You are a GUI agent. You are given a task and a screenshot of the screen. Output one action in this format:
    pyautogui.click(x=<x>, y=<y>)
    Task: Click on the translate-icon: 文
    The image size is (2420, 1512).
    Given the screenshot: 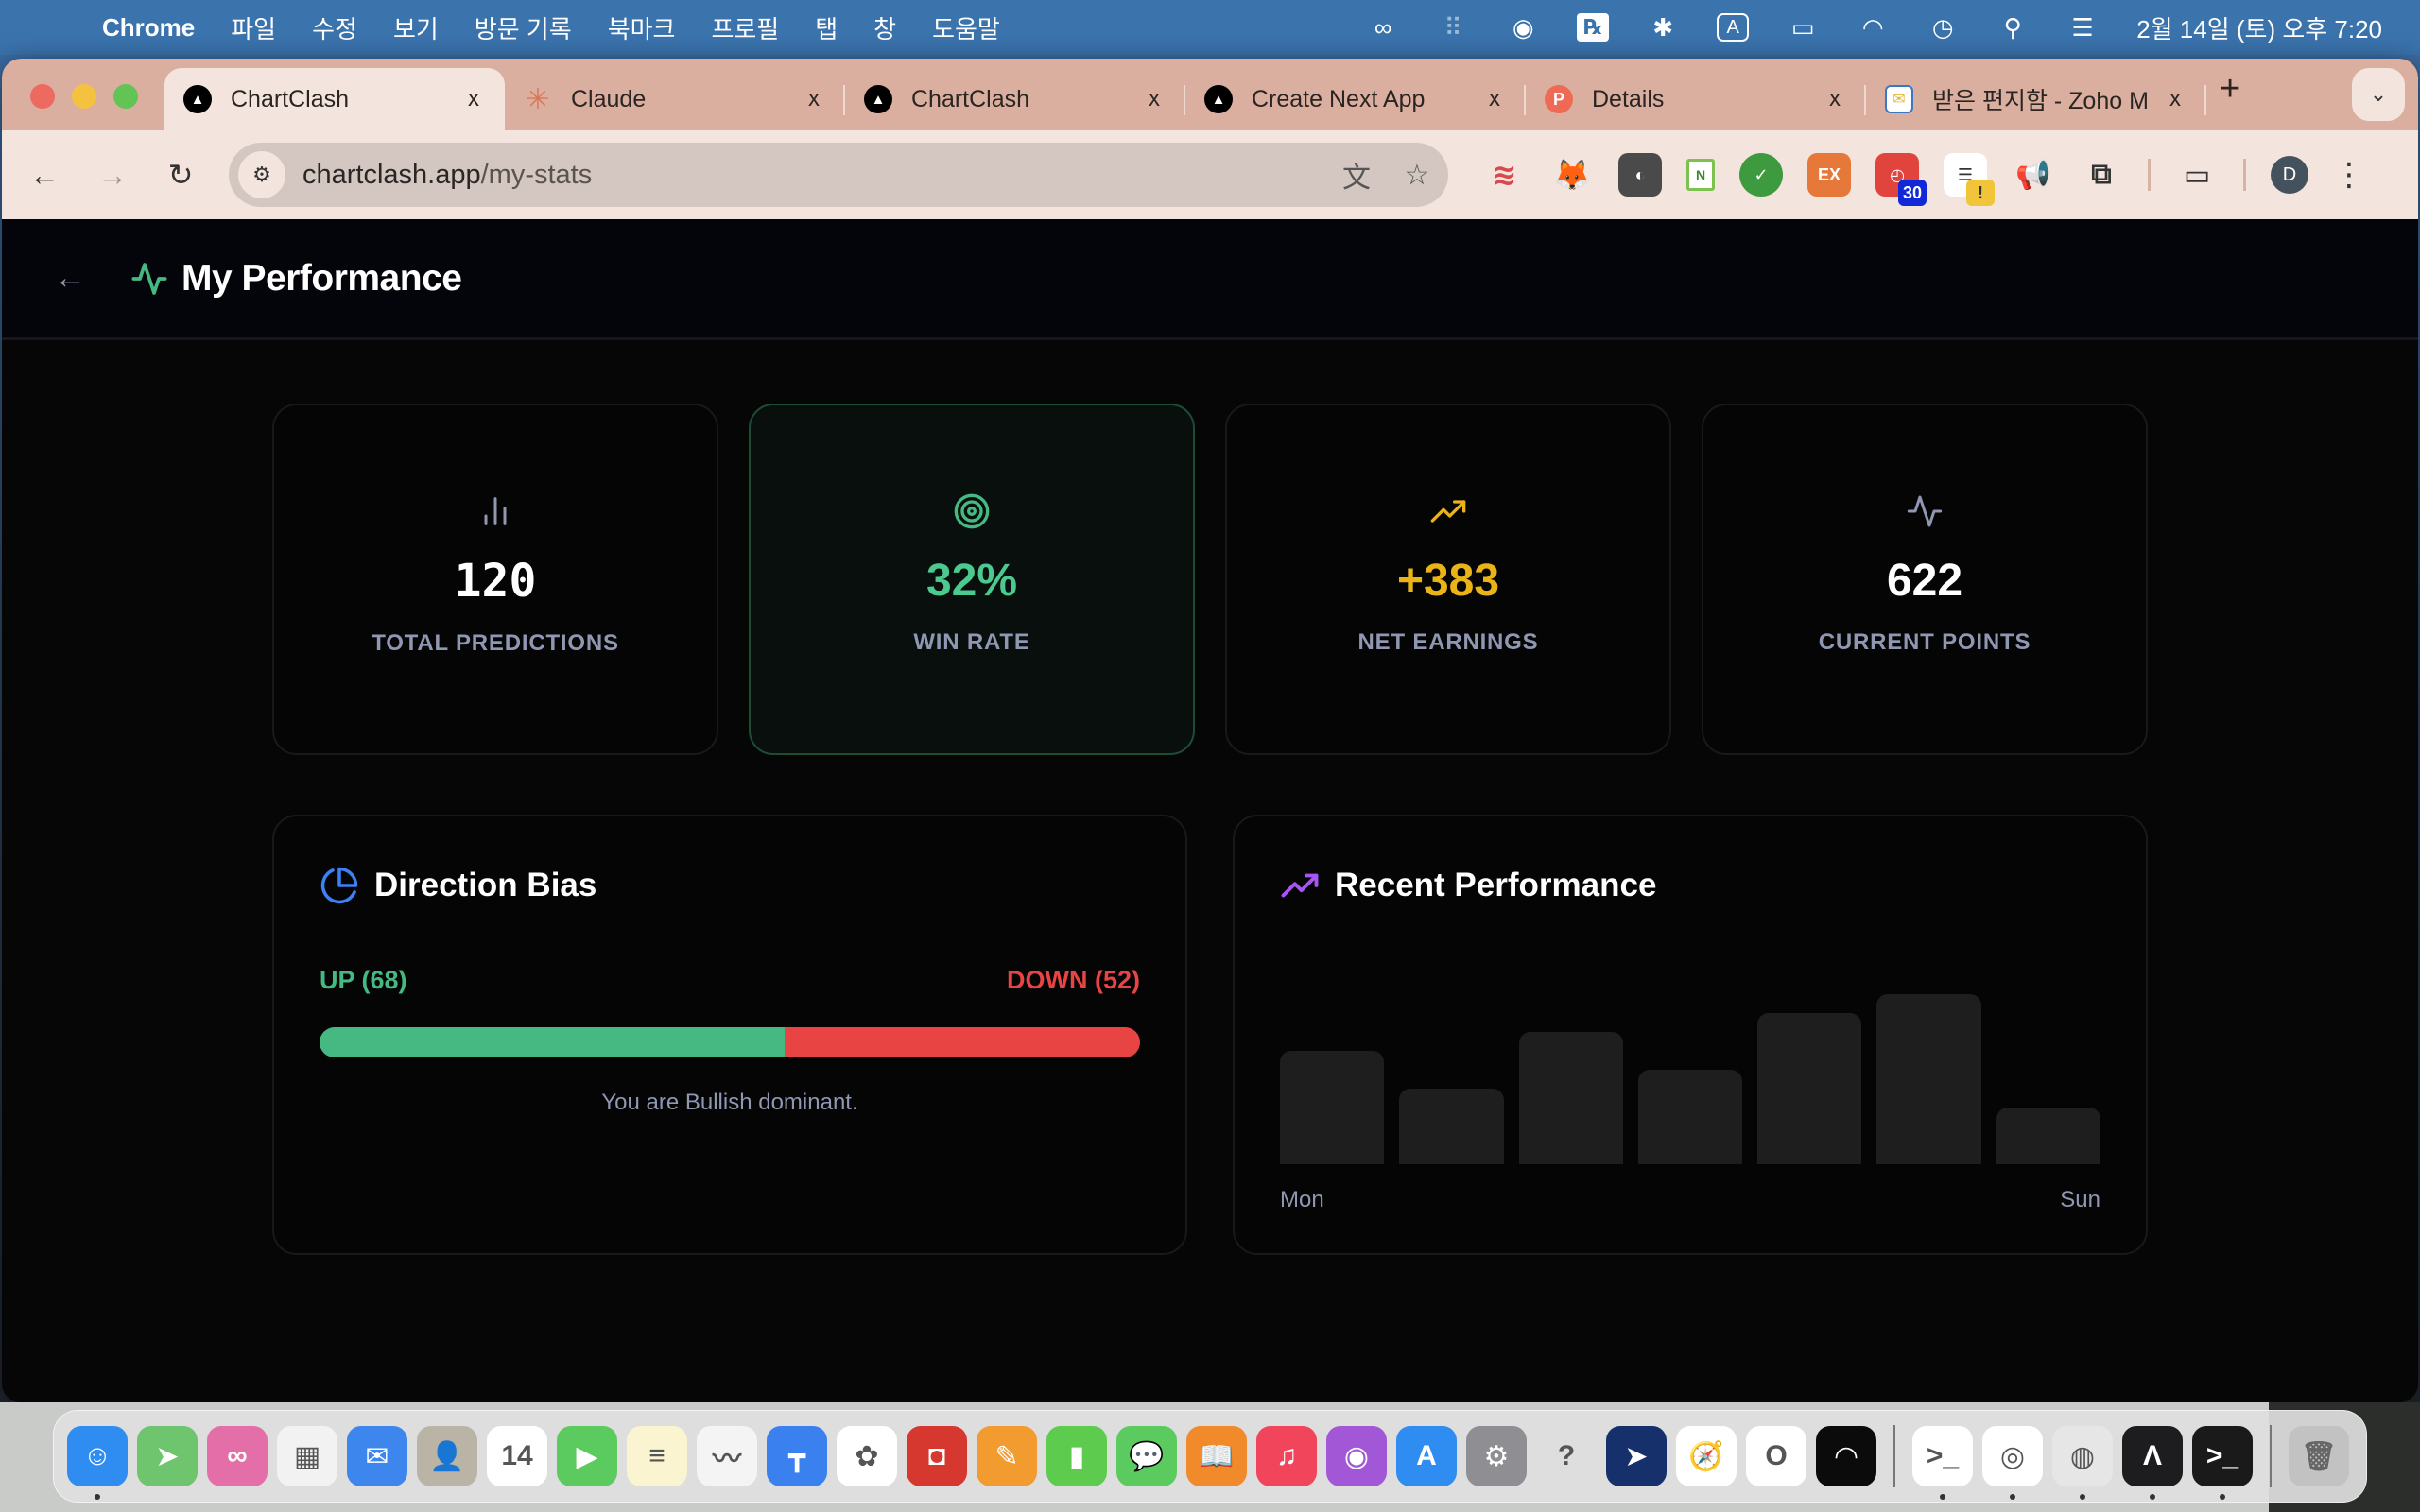 What is the action you would take?
    pyautogui.click(x=1356, y=178)
    